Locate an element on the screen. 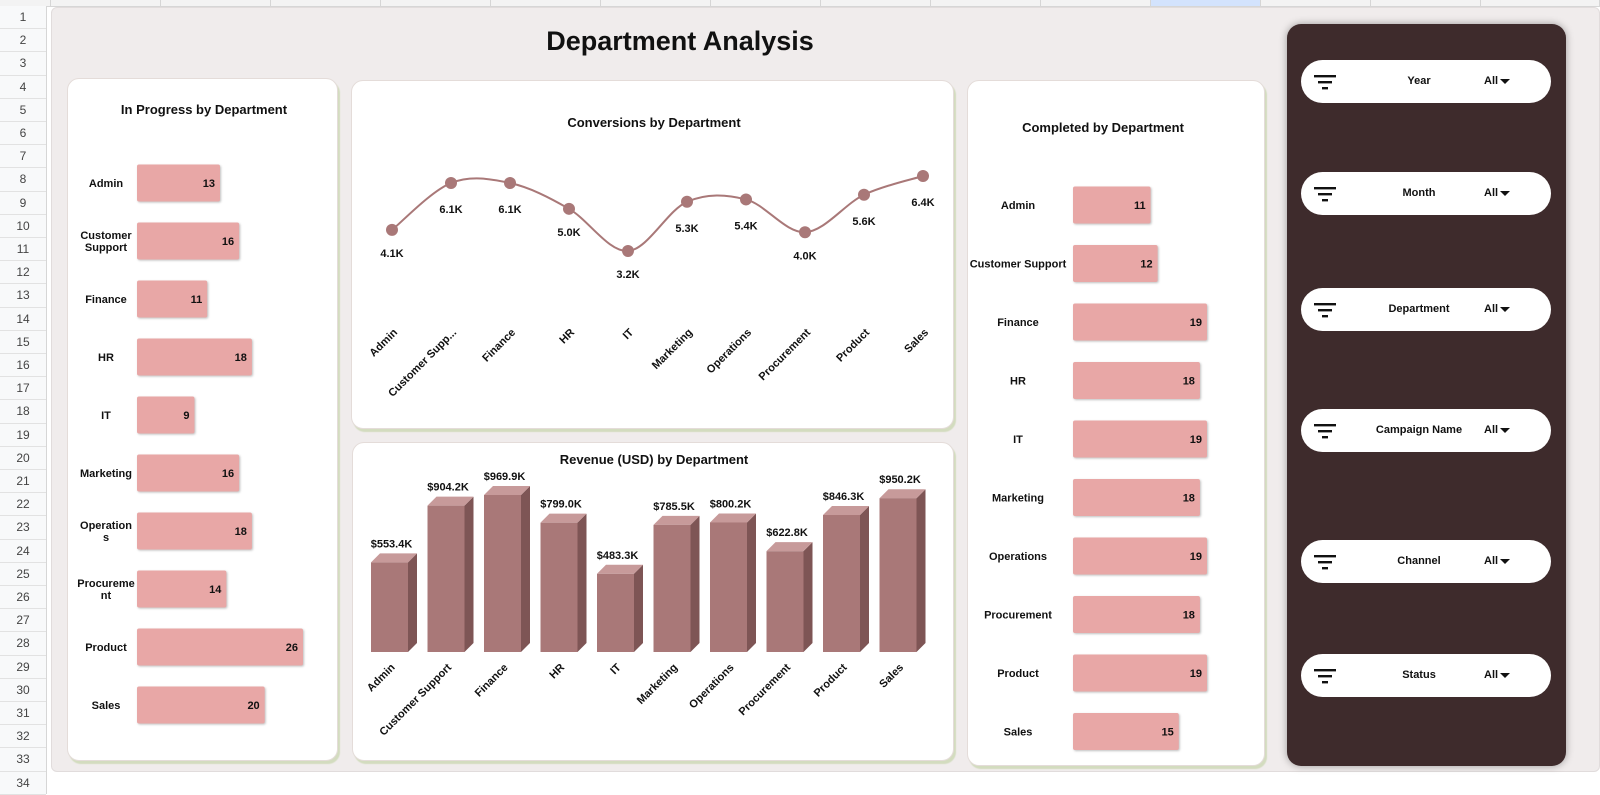 The width and height of the screenshot is (1600, 795). category-label: Sales is located at coordinates (1018, 733).